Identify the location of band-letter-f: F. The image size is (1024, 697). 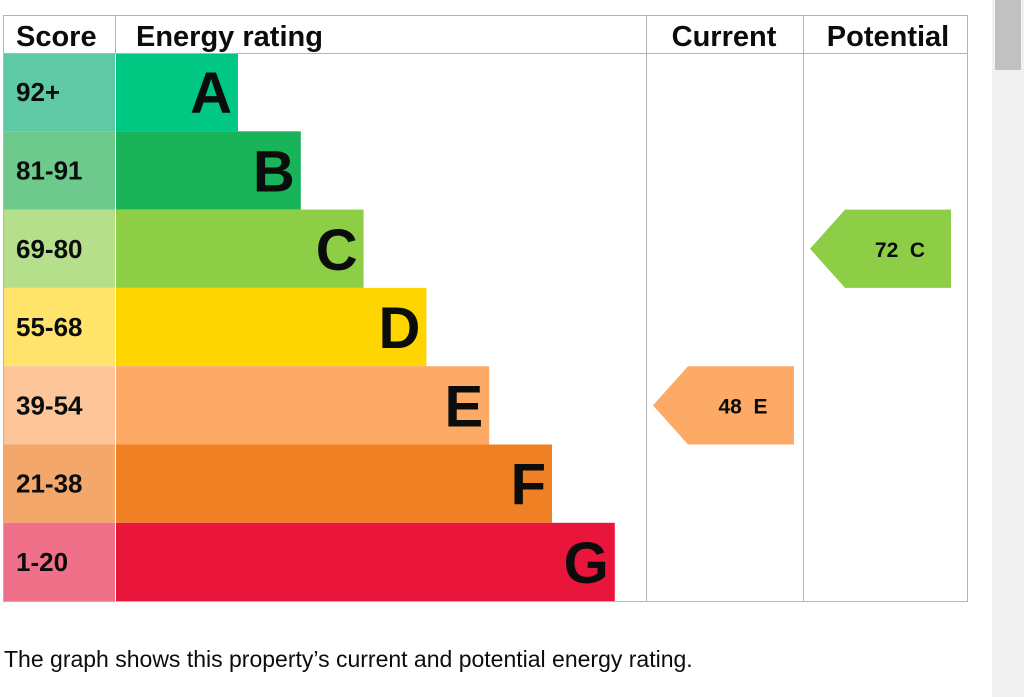
(528, 485).